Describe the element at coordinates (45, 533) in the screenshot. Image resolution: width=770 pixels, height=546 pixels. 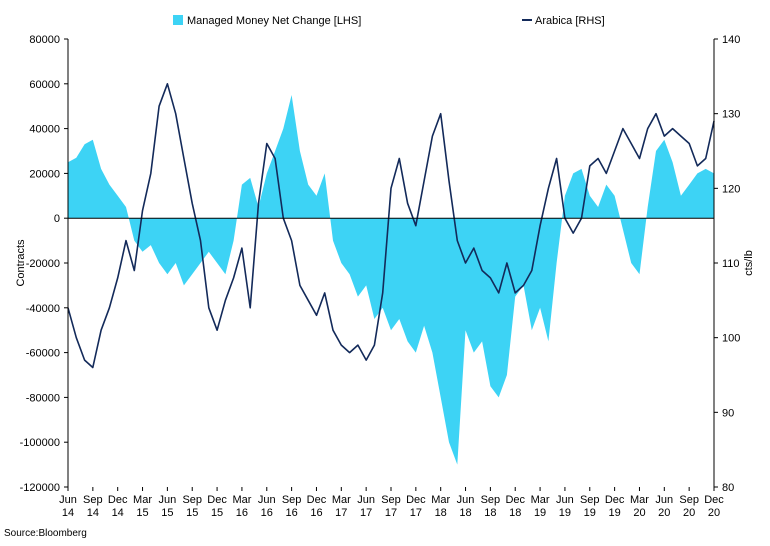
I see `source-note: Source:Bloomberg` at that location.